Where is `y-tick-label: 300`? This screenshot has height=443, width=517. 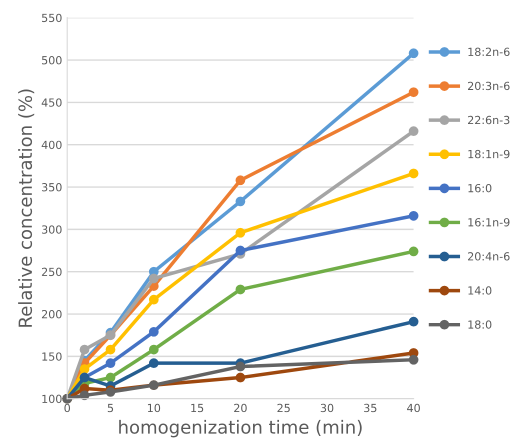 y-tick-label: 300 is located at coordinates (52, 229).